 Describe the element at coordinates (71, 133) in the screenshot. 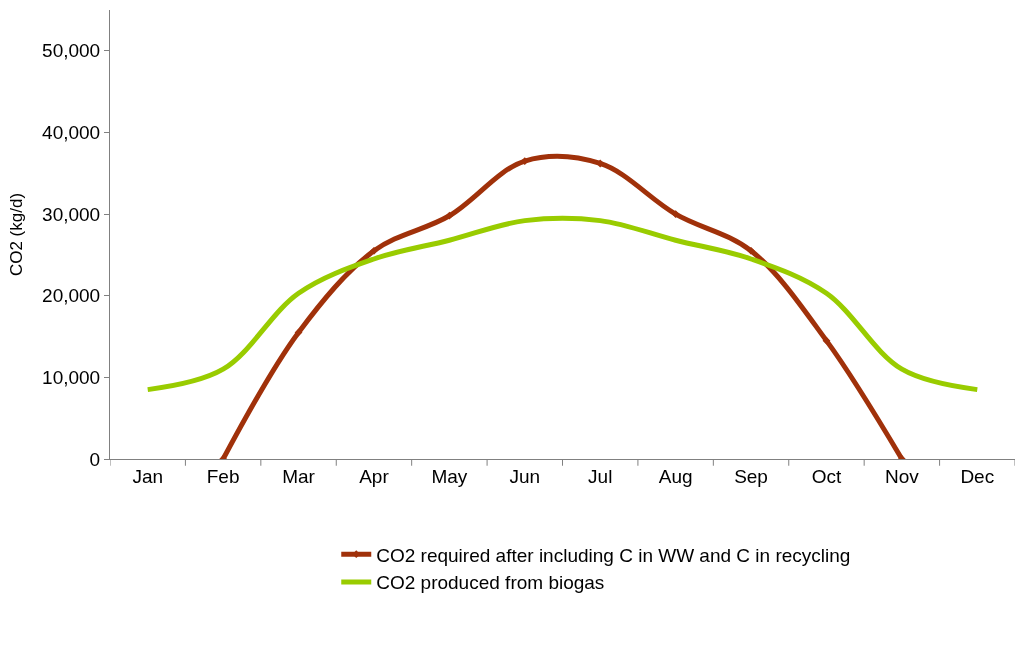

I see `y-tick-label: 40,000` at that location.